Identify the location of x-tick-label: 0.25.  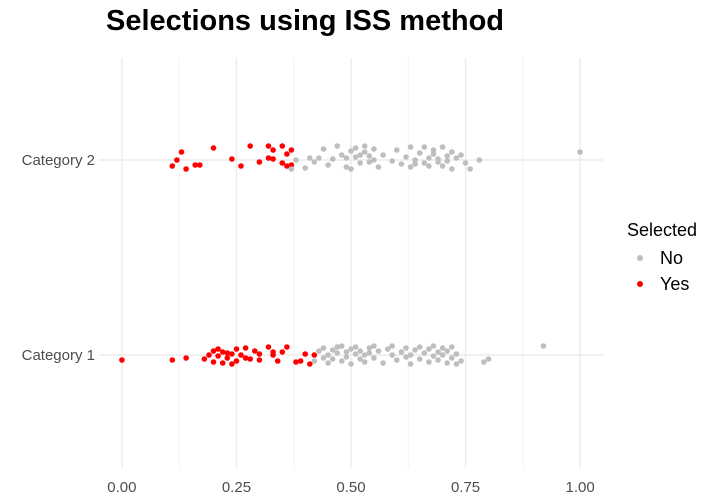
(236, 487).